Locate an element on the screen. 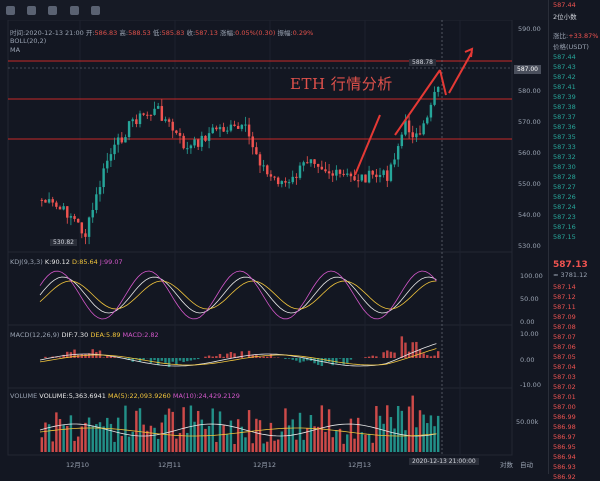 This screenshot has height=481, width=600. order-book-row: 587.00 is located at coordinates (564, 407).